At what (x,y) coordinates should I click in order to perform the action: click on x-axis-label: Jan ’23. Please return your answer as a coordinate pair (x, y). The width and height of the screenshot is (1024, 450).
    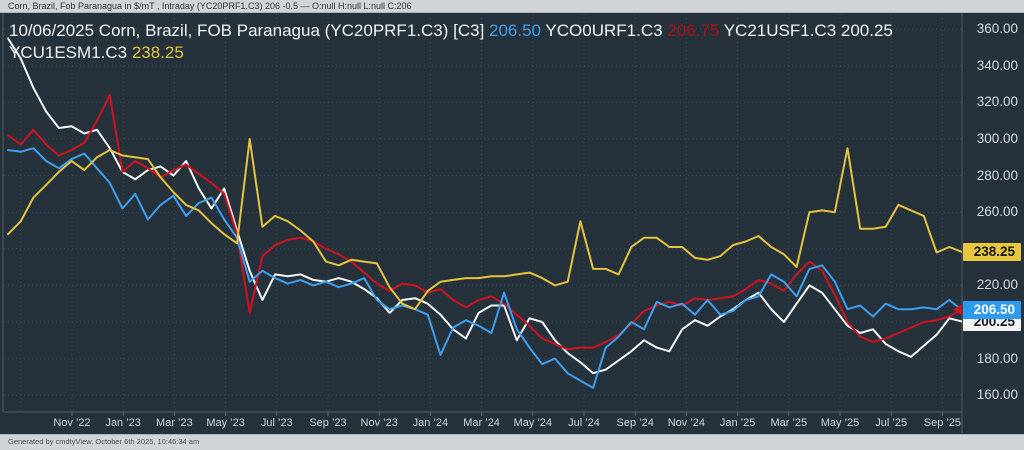
    Looking at the image, I should click on (123, 423).